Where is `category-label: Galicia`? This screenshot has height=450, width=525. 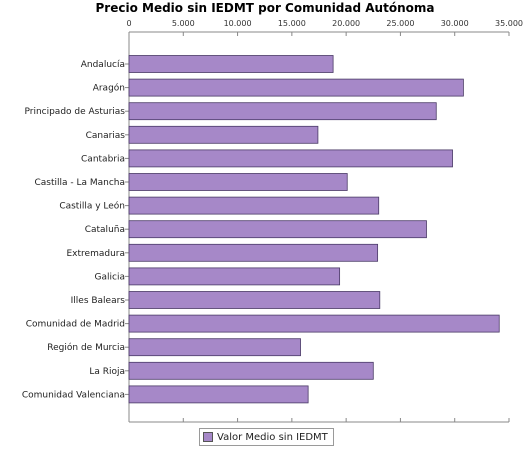 category-label: Galicia is located at coordinates (110, 277).